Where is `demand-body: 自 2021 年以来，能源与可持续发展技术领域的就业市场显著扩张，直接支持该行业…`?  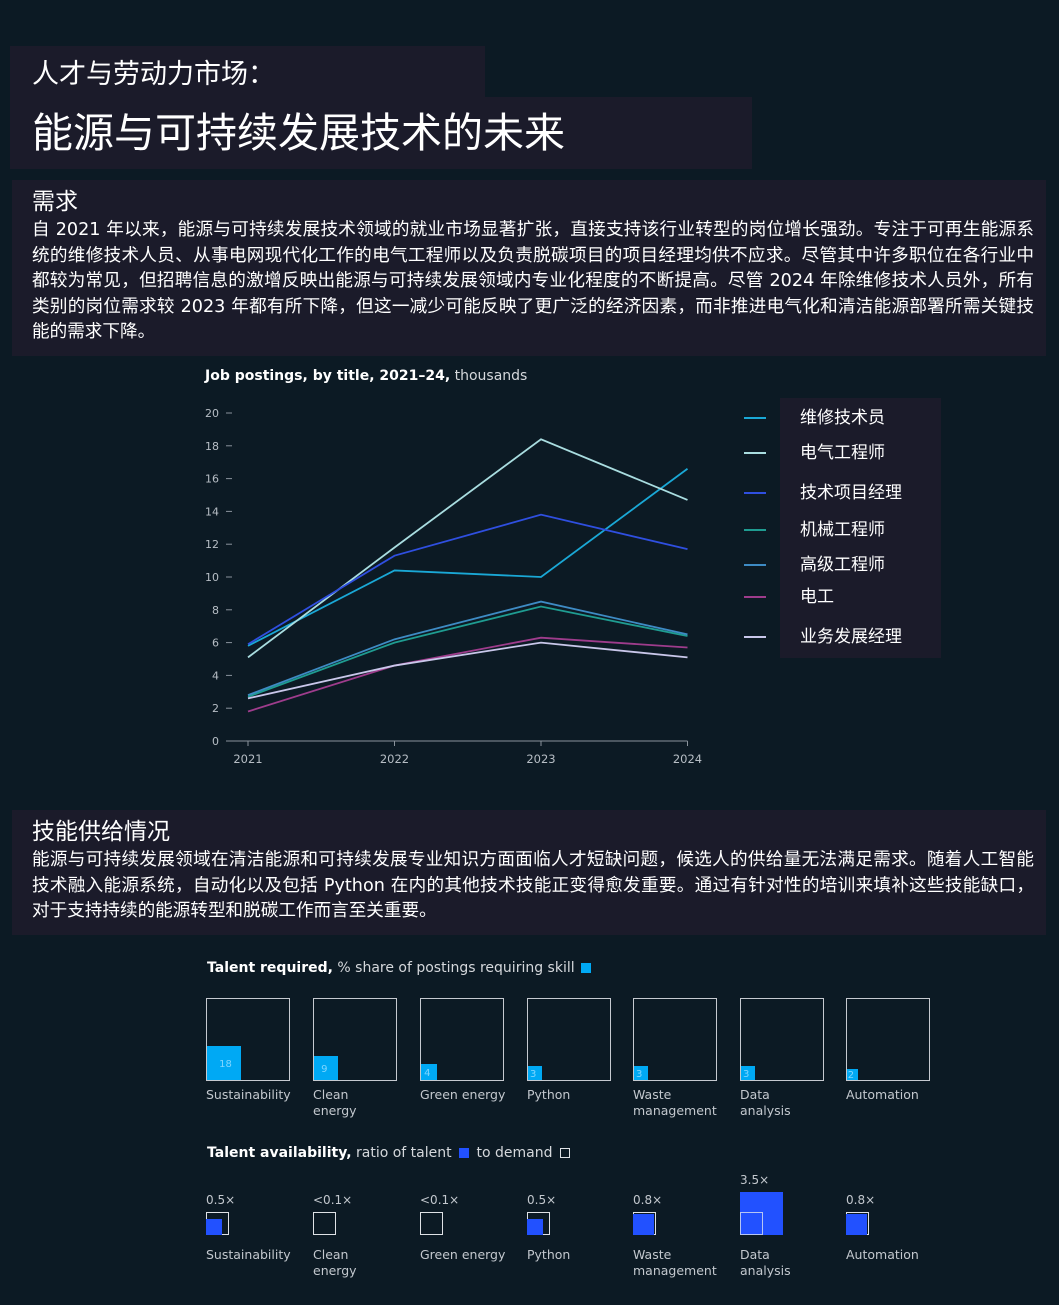 demand-body: 自 2021 年以来，能源与可持续发展技术领域的就业市场显著扩张，直接支持该行业… is located at coordinates (533, 281).